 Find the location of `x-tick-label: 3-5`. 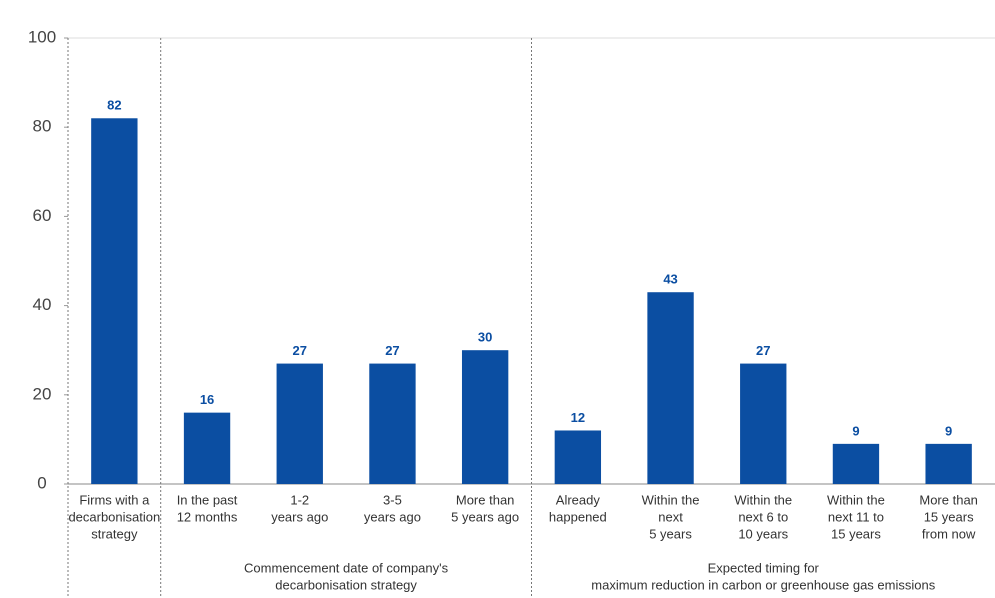

x-tick-label: 3-5 is located at coordinates (392, 499).